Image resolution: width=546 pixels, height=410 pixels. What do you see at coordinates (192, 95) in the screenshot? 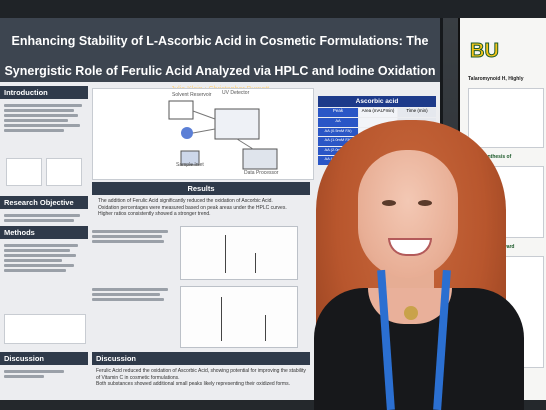
I see `label-solvent-reservoir: Solvent Reservoir` at bounding box center [192, 95].